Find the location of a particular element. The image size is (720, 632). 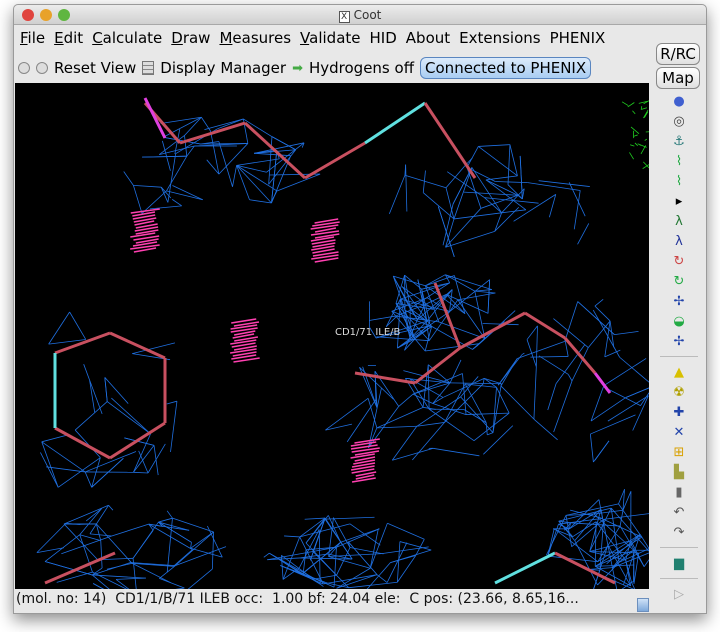

edit-chi-icon: ✢ is located at coordinates (679, 301).